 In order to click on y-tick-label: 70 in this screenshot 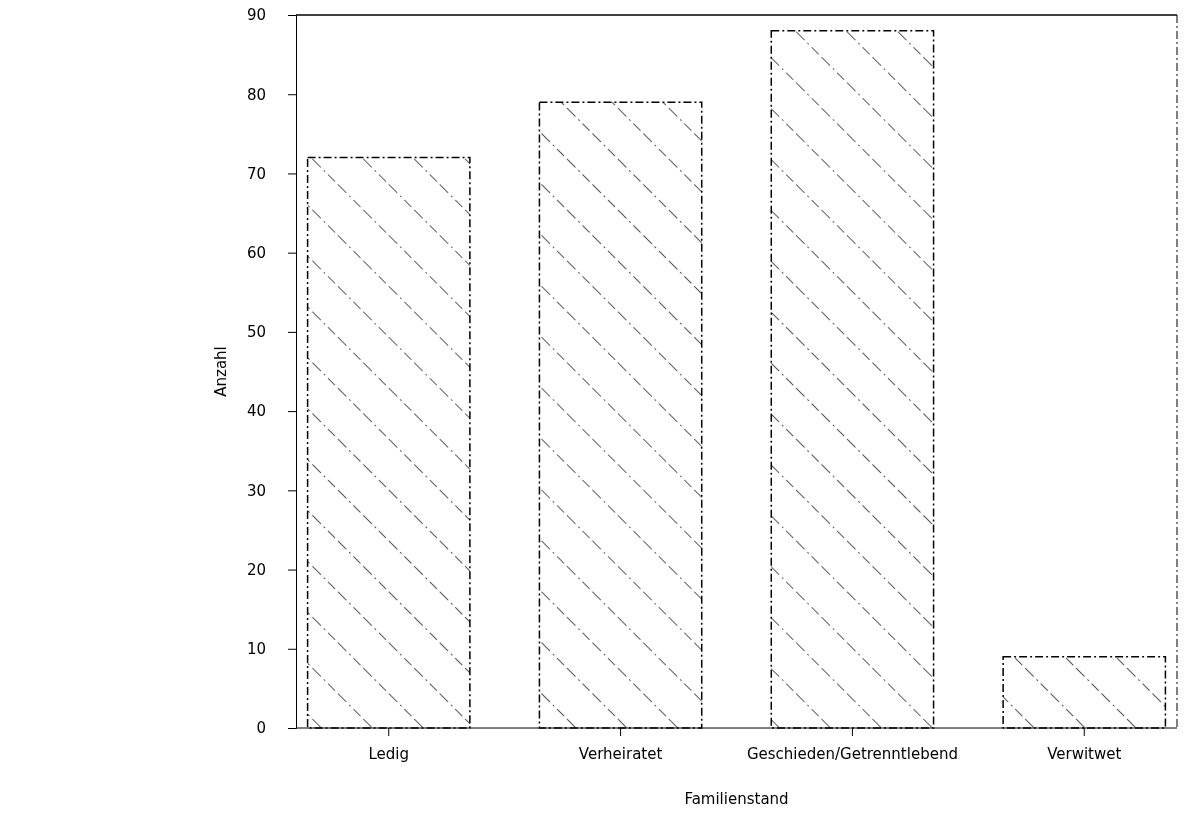, I will do `click(256, 173)`.